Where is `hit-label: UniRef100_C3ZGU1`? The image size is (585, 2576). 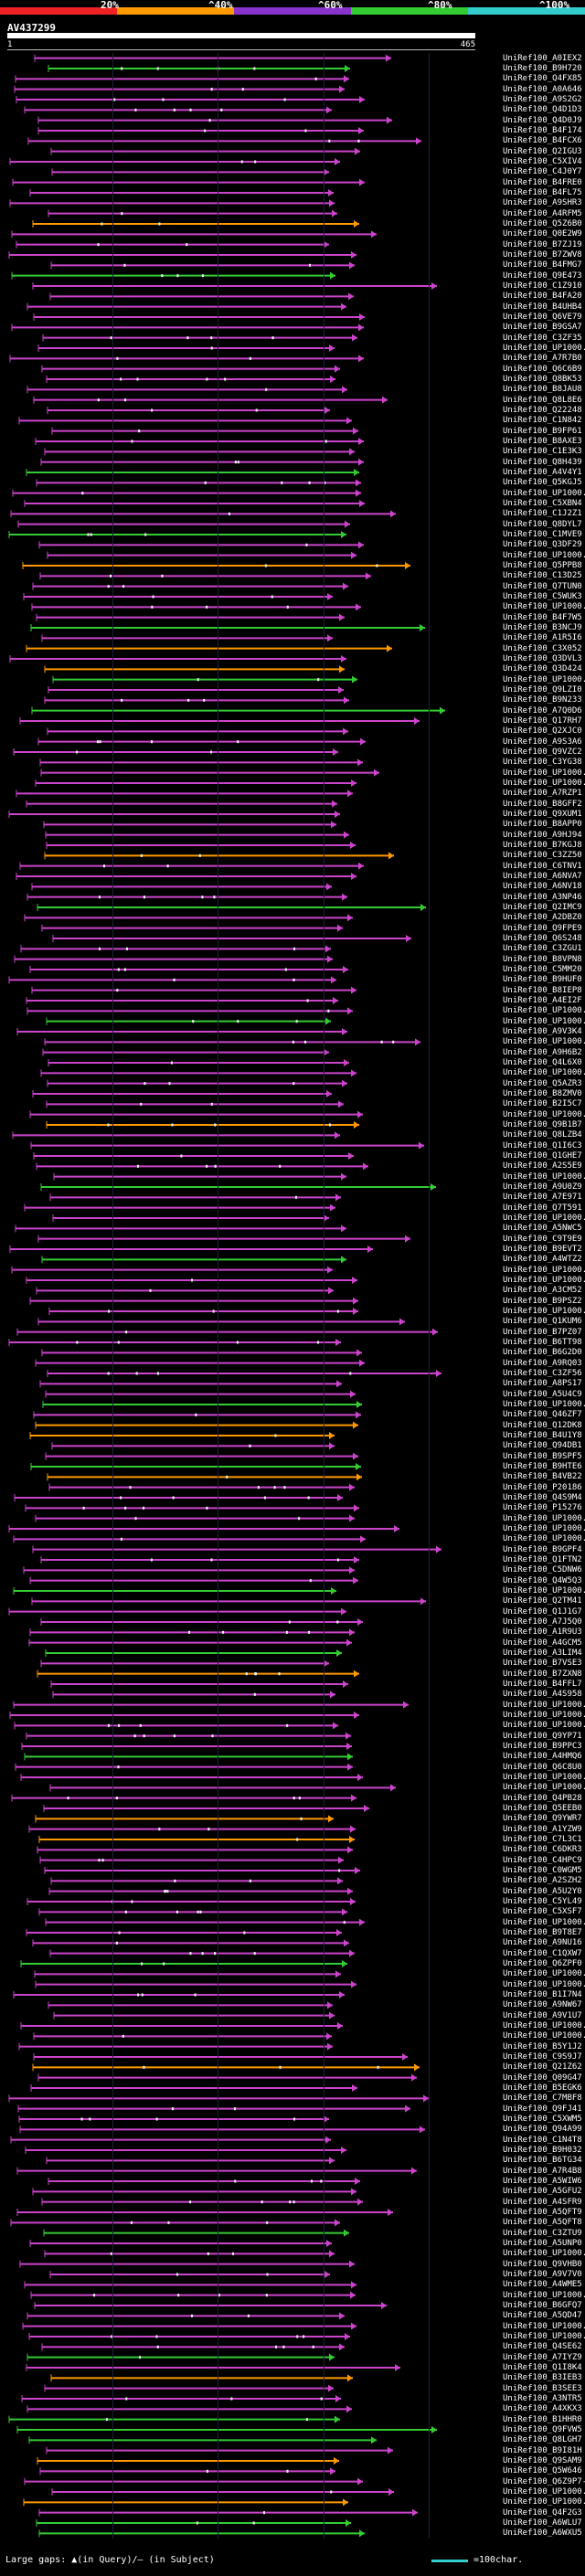 hit-label: UniRef100_C3ZGU1 is located at coordinates (542, 949).